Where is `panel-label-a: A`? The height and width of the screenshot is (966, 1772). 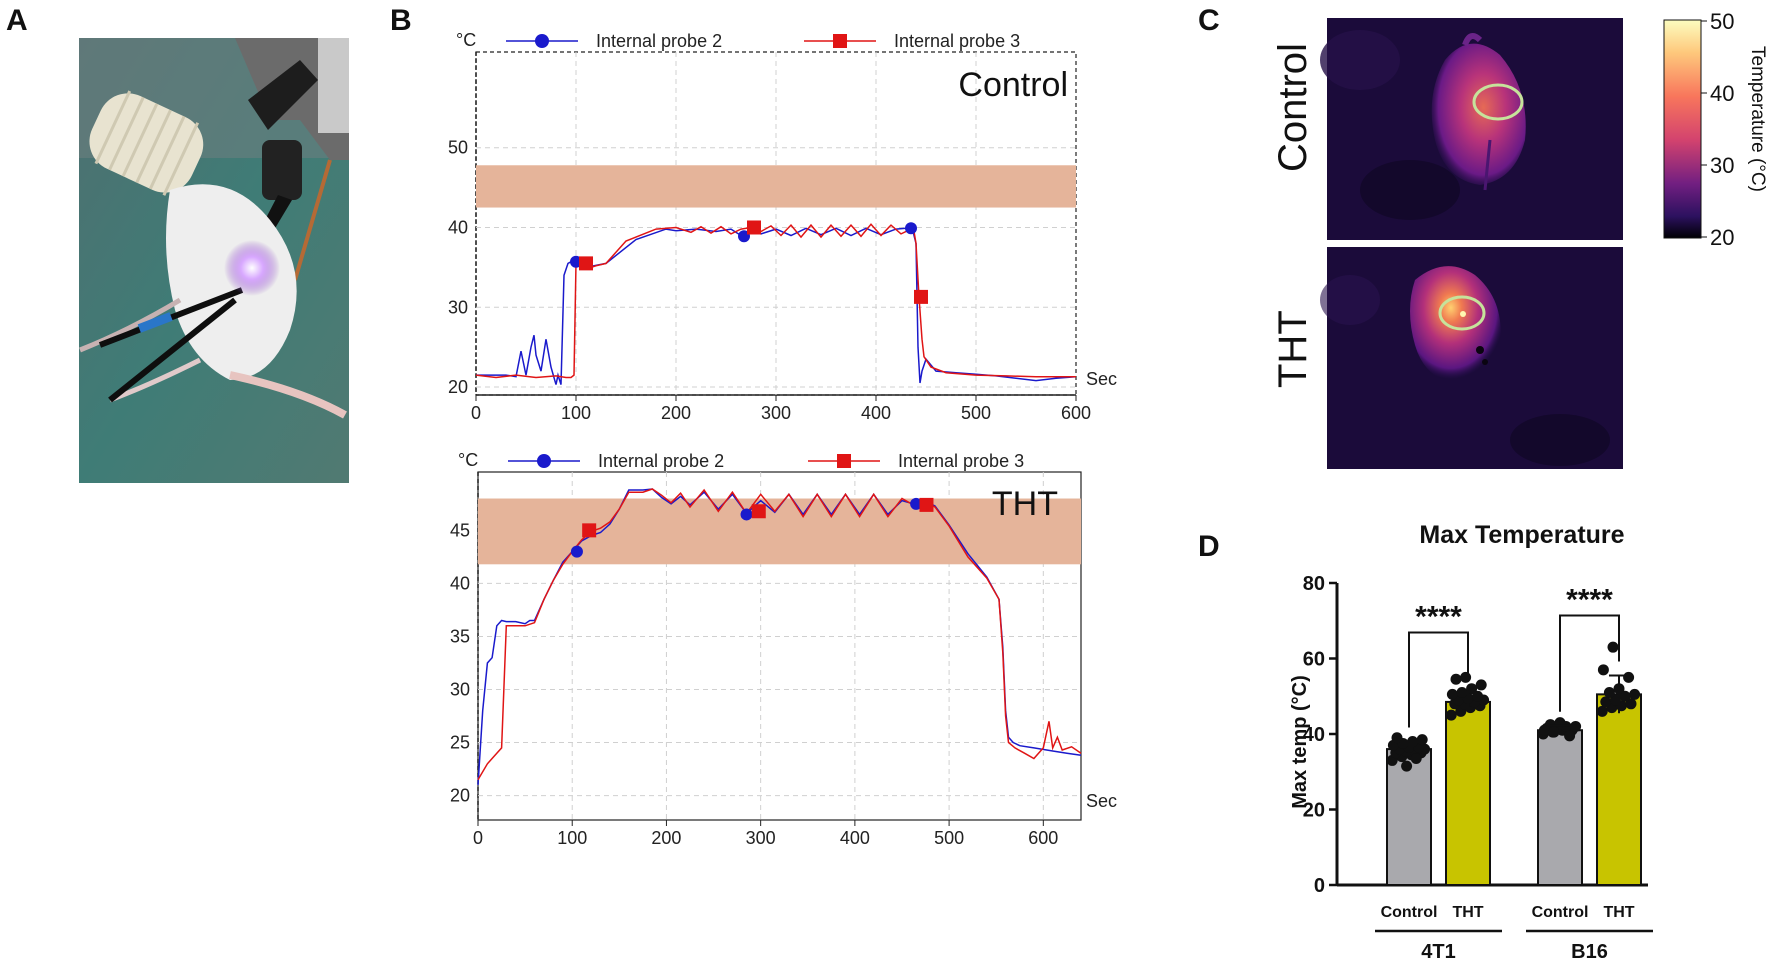
panel-label-a: A is located at coordinates (17, 20).